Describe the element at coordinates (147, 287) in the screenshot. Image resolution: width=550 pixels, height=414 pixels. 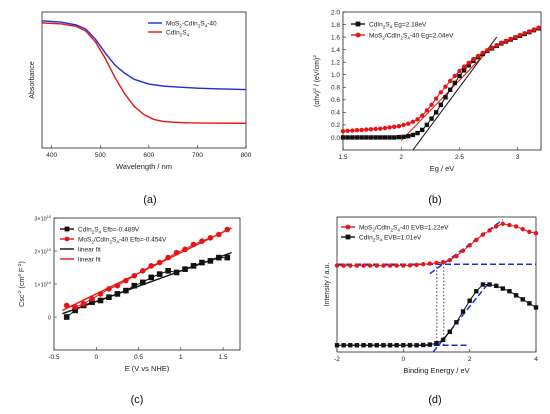
I see `panel-c-series-line` at that location.